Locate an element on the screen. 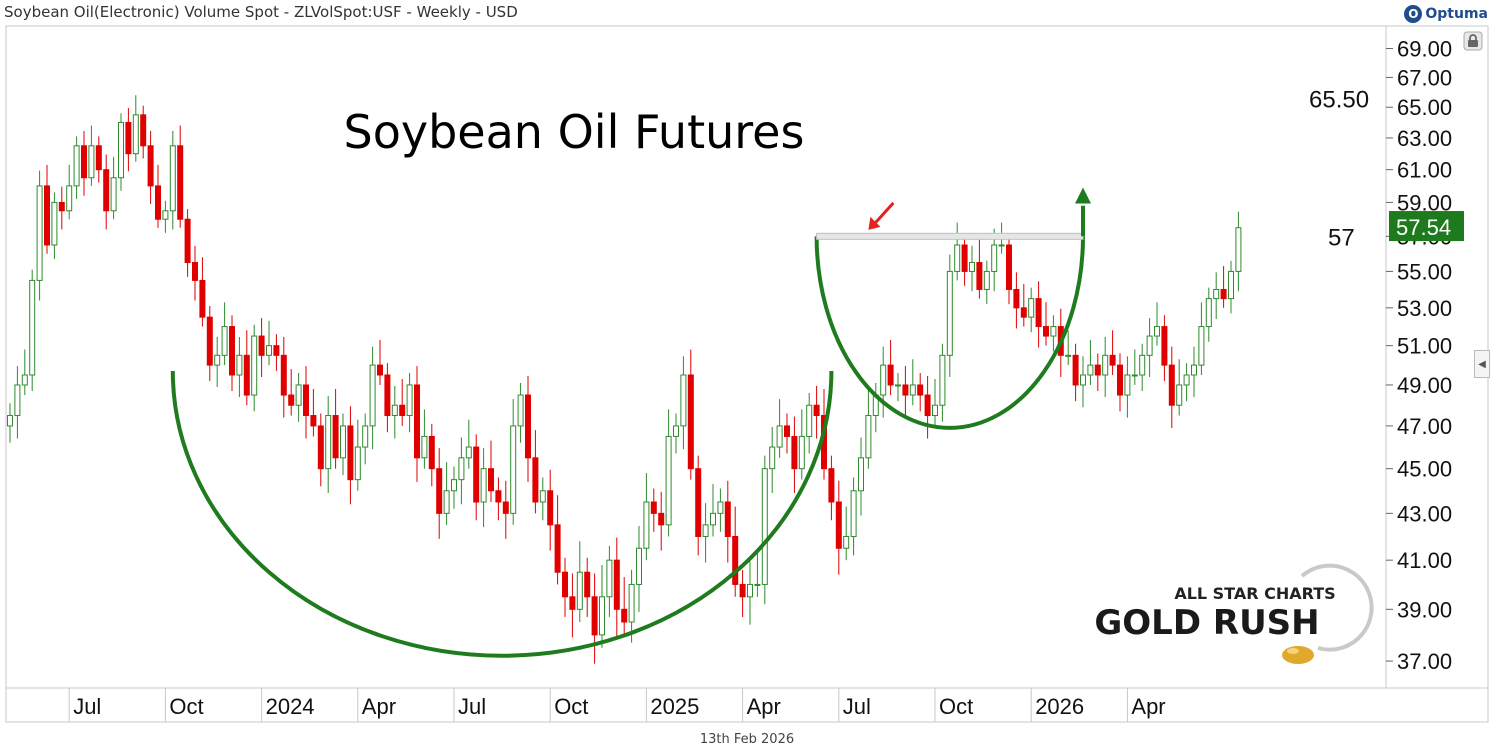  x-tick-label-3: Apr is located at coordinates (379, 706).